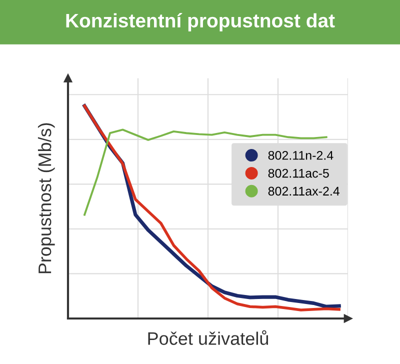 The image size is (400, 364). What do you see at coordinates (301, 155) in the screenshot?
I see `legend-label: 802.11n-2.4` at bounding box center [301, 155].